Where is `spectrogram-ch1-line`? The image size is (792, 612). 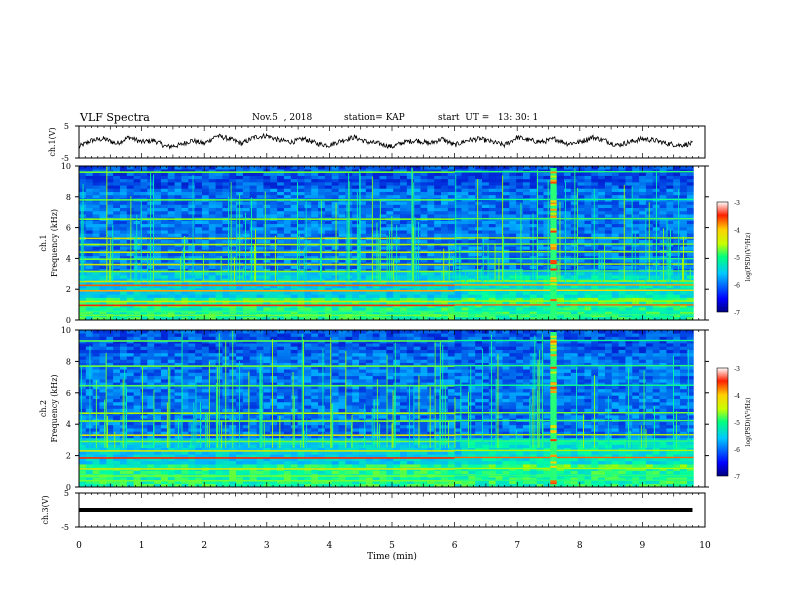 spectrogram-ch1-line is located at coordinates (574, 281).